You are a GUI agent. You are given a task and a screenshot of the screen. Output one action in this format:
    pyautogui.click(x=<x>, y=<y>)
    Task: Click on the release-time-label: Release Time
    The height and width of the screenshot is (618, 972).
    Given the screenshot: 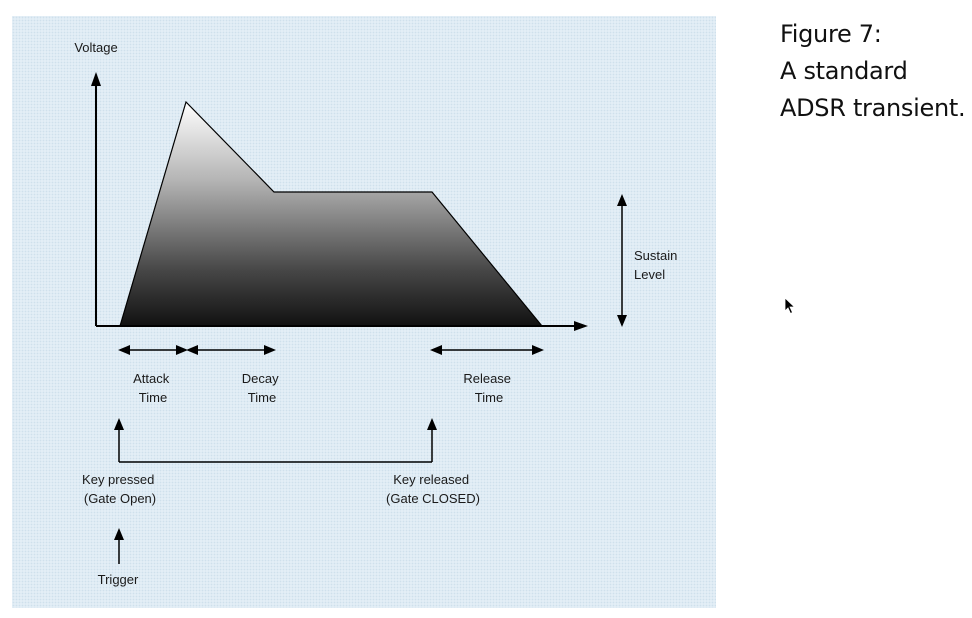 What is the action you would take?
    pyautogui.click(x=488, y=388)
    